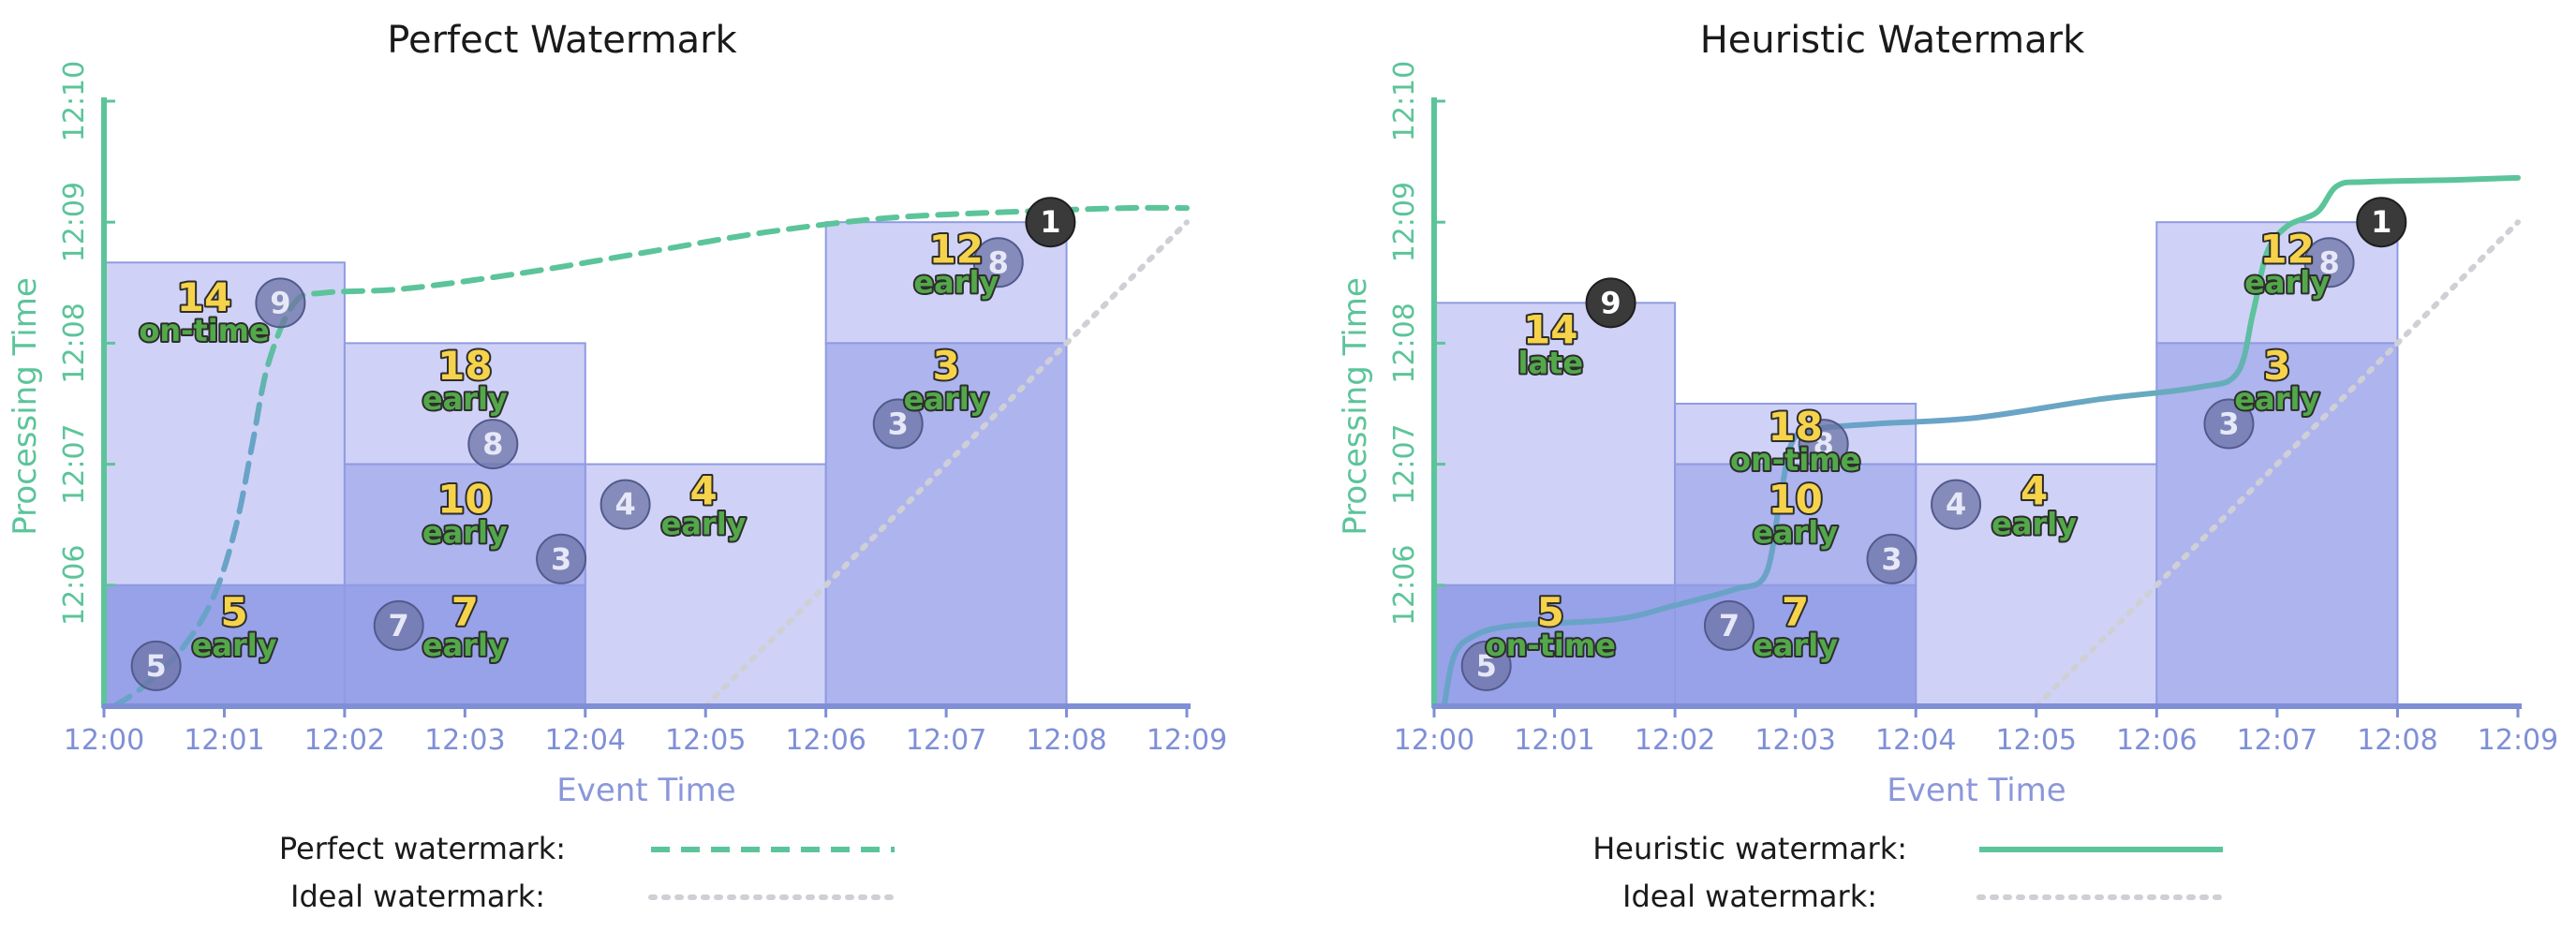  I want to click on x-tick-label: 12:08, so click(2397, 740).